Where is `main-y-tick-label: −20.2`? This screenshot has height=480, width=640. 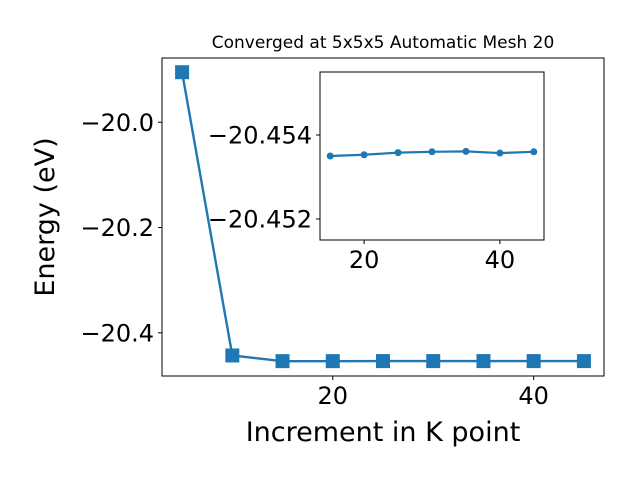 main-y-tick-label: −20.2 is located at coordinates (117, 228).